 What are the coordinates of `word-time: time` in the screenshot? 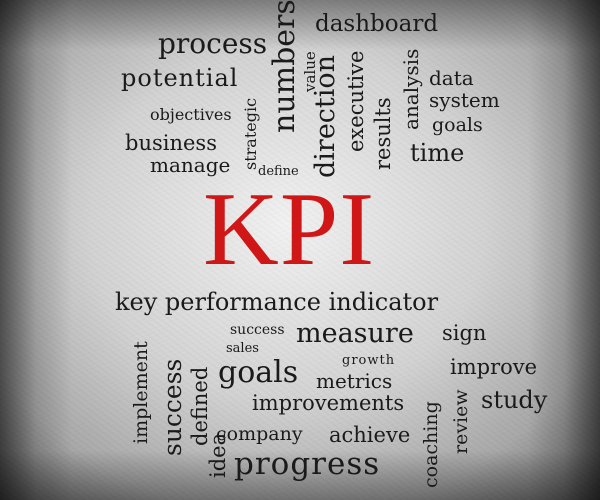 It's located at (437, 153).